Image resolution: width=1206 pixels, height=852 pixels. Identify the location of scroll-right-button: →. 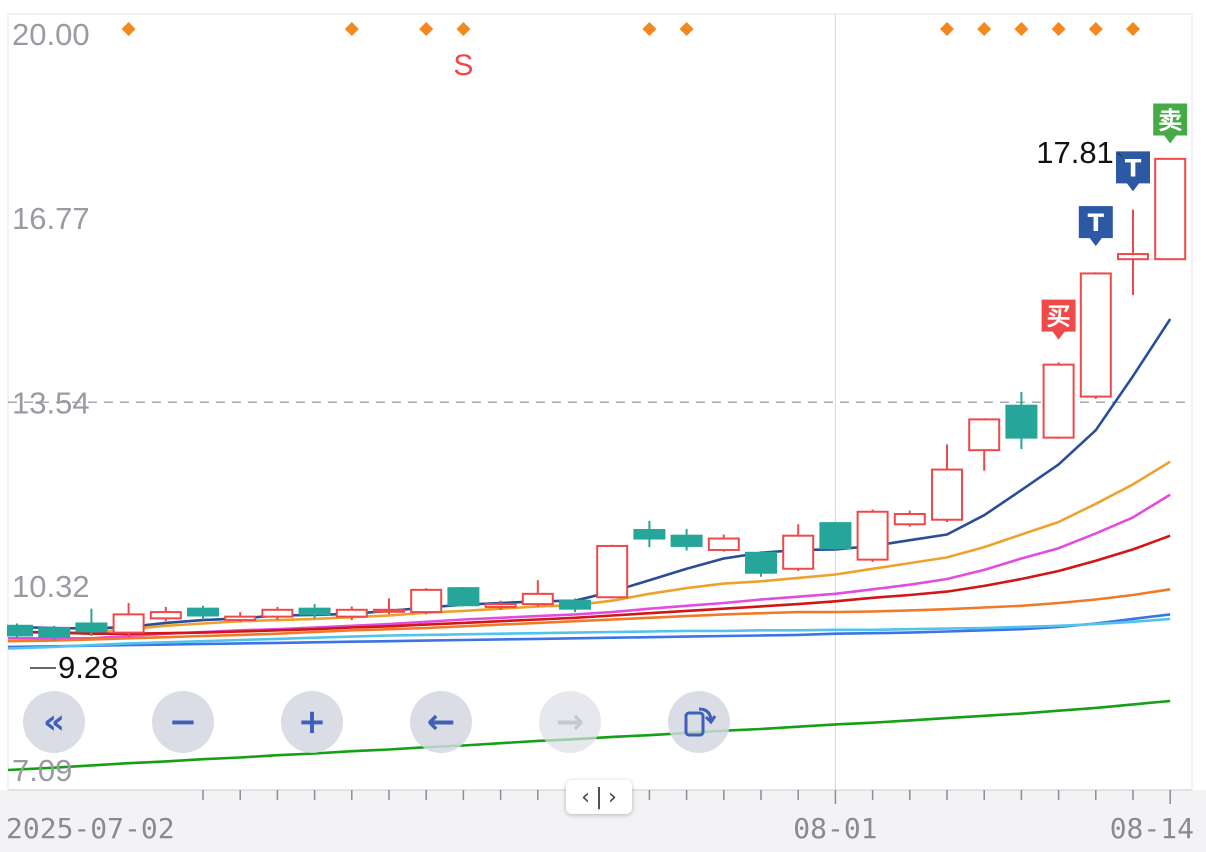
(570, 722).